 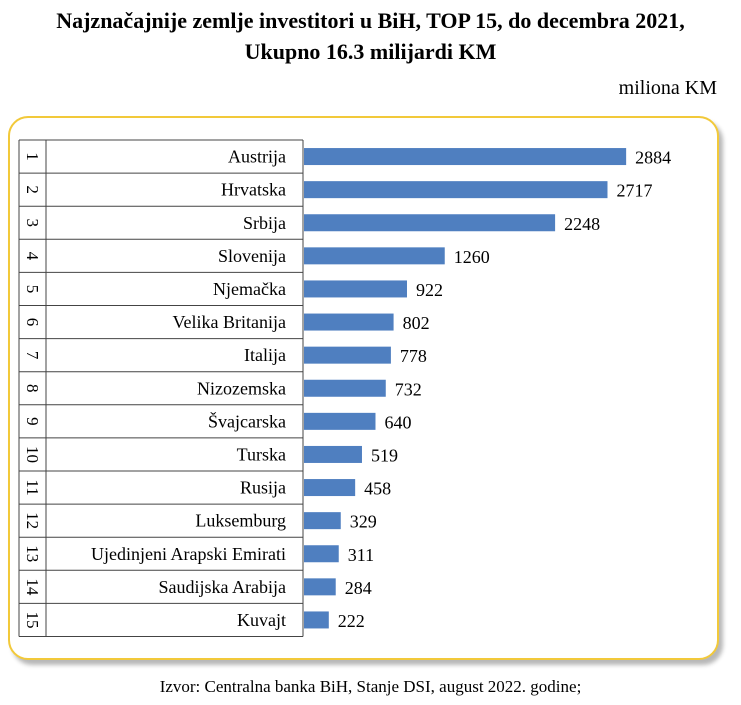 I want to click on category-label: Turska, so click(x=261, y=454).